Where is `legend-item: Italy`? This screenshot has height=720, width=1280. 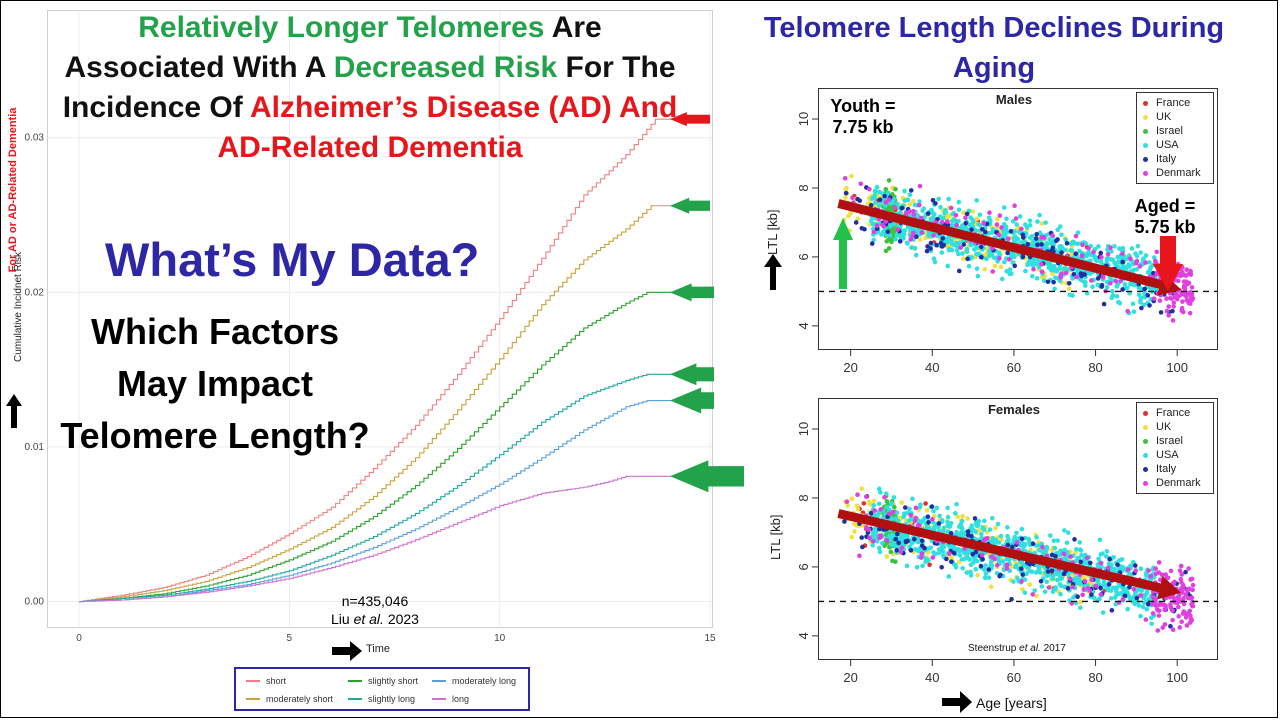 legend-item: Italy is located at coordinates (1159, 159).